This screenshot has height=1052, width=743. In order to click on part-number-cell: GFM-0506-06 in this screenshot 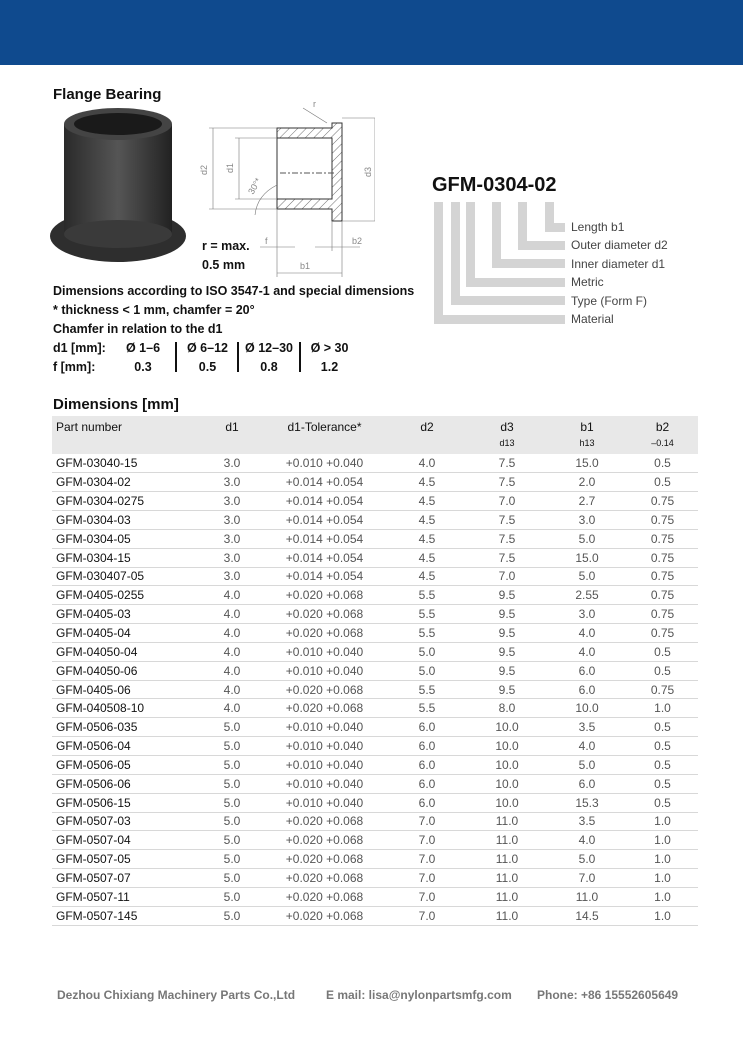, I will do `click(127, 784)`.